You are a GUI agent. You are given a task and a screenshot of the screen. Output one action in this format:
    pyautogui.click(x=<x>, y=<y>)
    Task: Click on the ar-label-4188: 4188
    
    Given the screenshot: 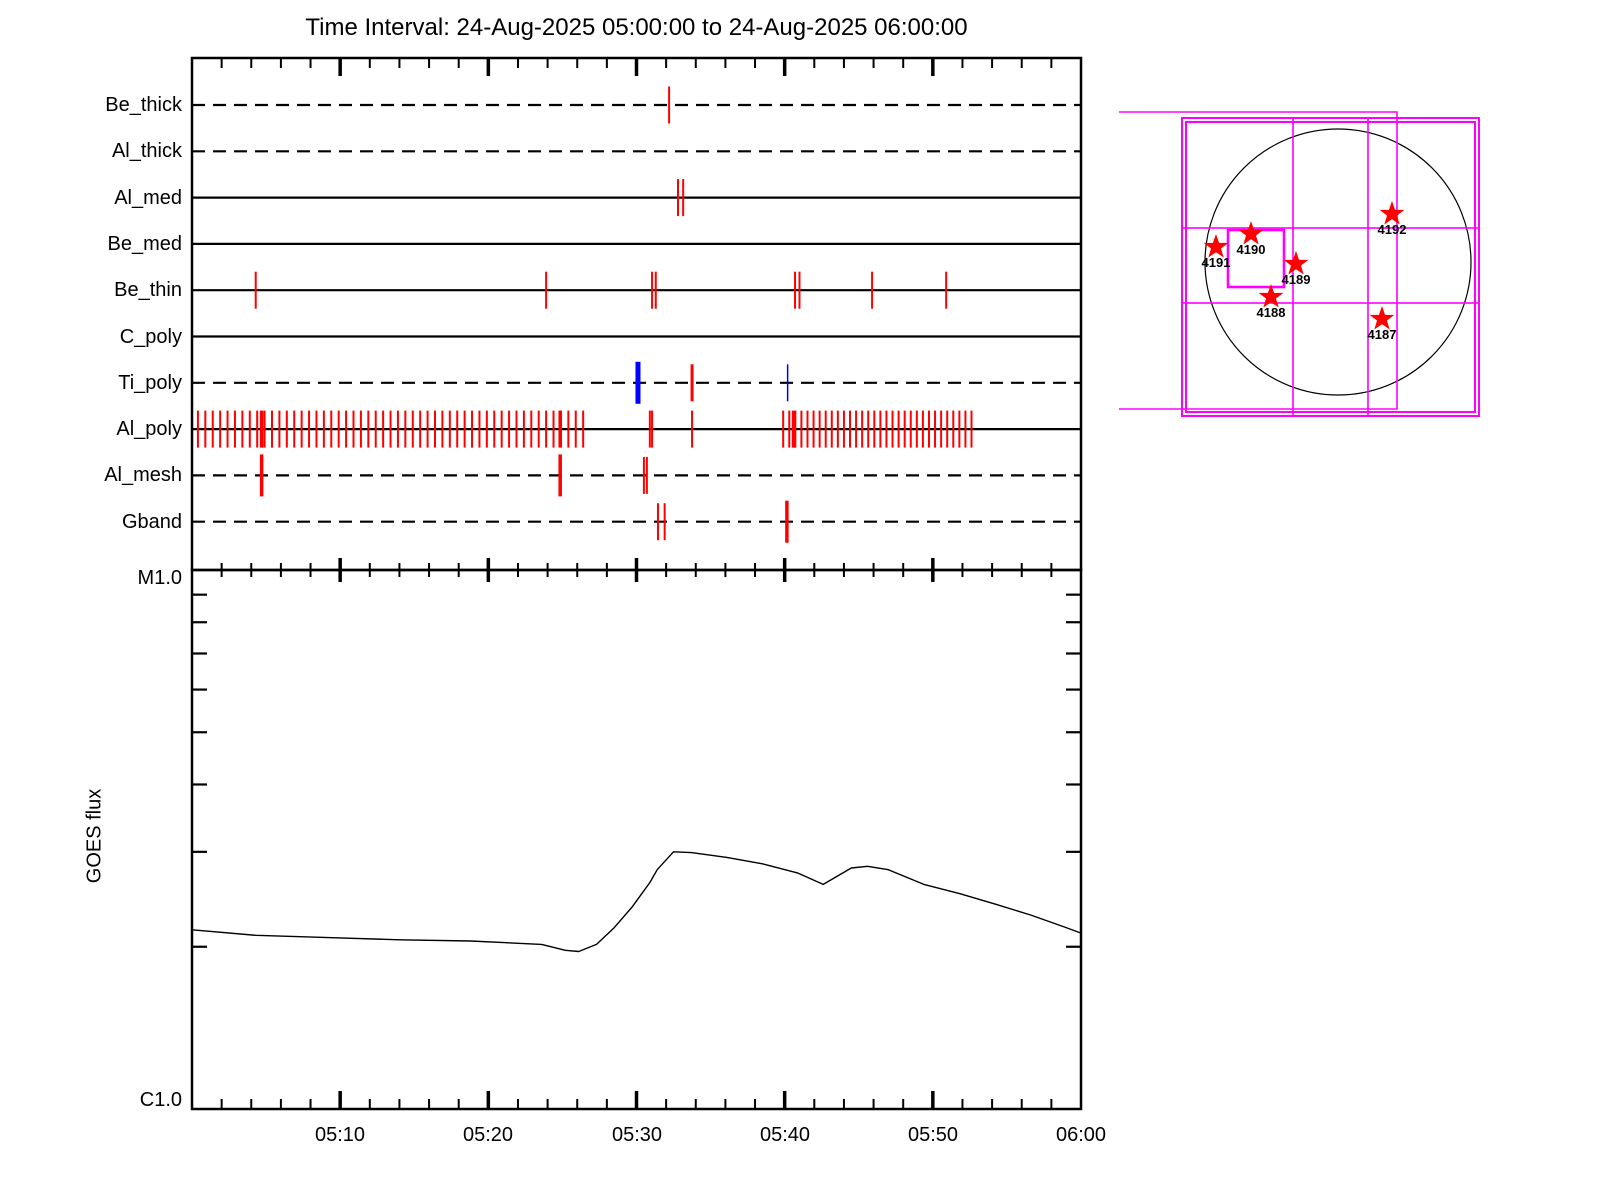 What is the action you would take?
    pyautogui.click(x=1271, y=312)
    